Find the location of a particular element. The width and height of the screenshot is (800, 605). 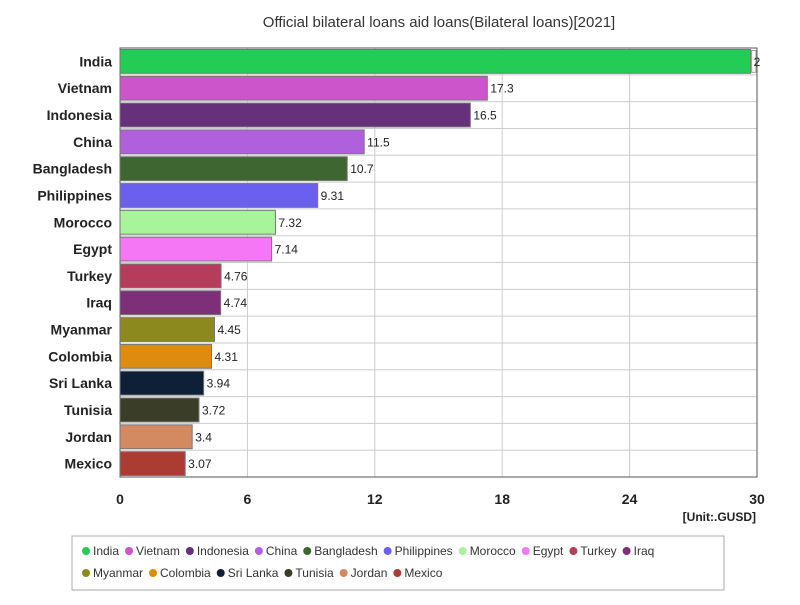

bar-vietnam is located at coordinates (303, 88).